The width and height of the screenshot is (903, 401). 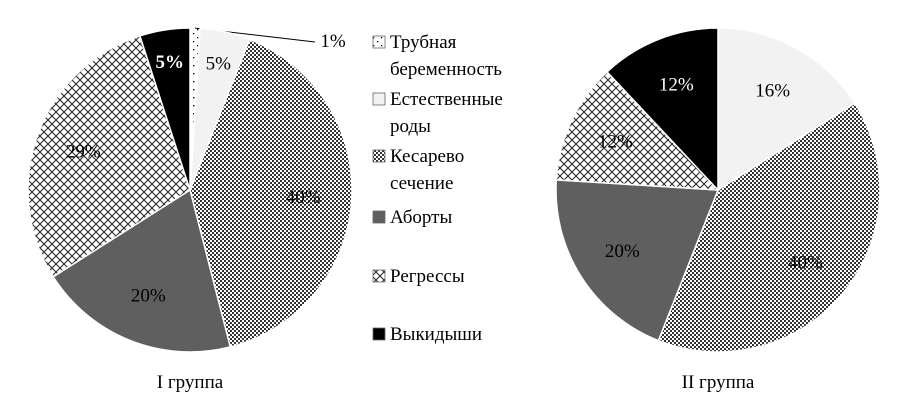 I want to click on legend-label: Регрессы, so click(x=427, y=276).